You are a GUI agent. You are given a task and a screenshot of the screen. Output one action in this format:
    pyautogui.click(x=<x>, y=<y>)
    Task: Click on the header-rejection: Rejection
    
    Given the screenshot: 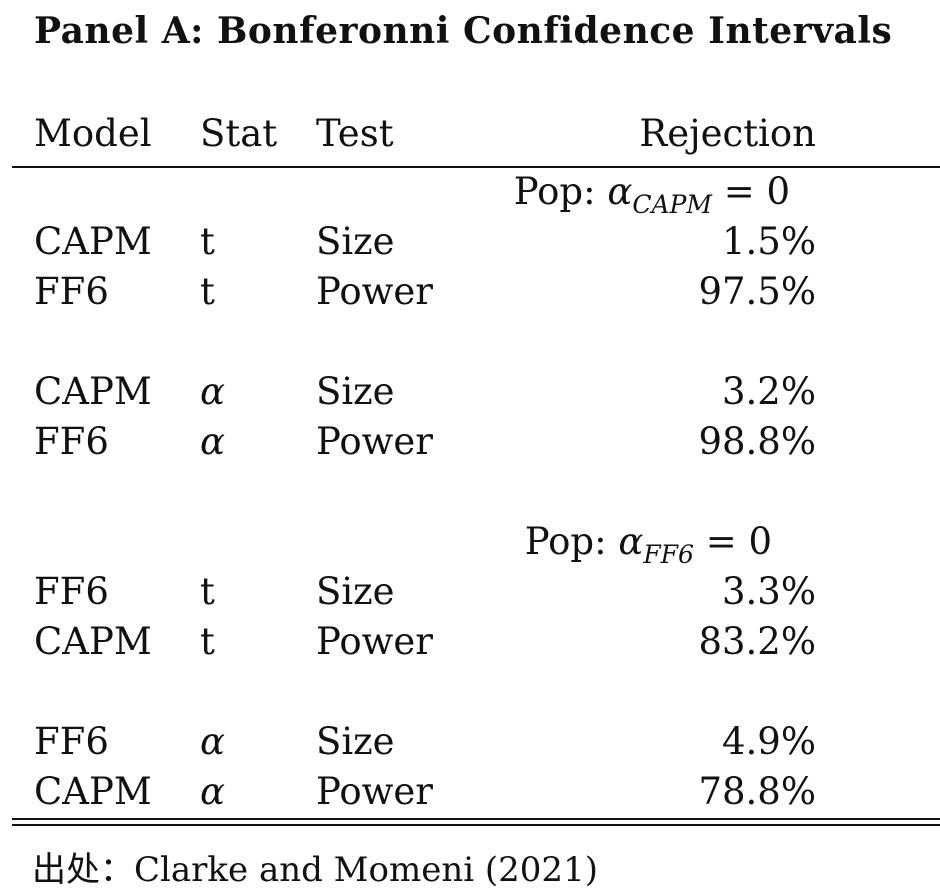 What is the action you would take?
    pyautogui.click(x=727, y=133)
    